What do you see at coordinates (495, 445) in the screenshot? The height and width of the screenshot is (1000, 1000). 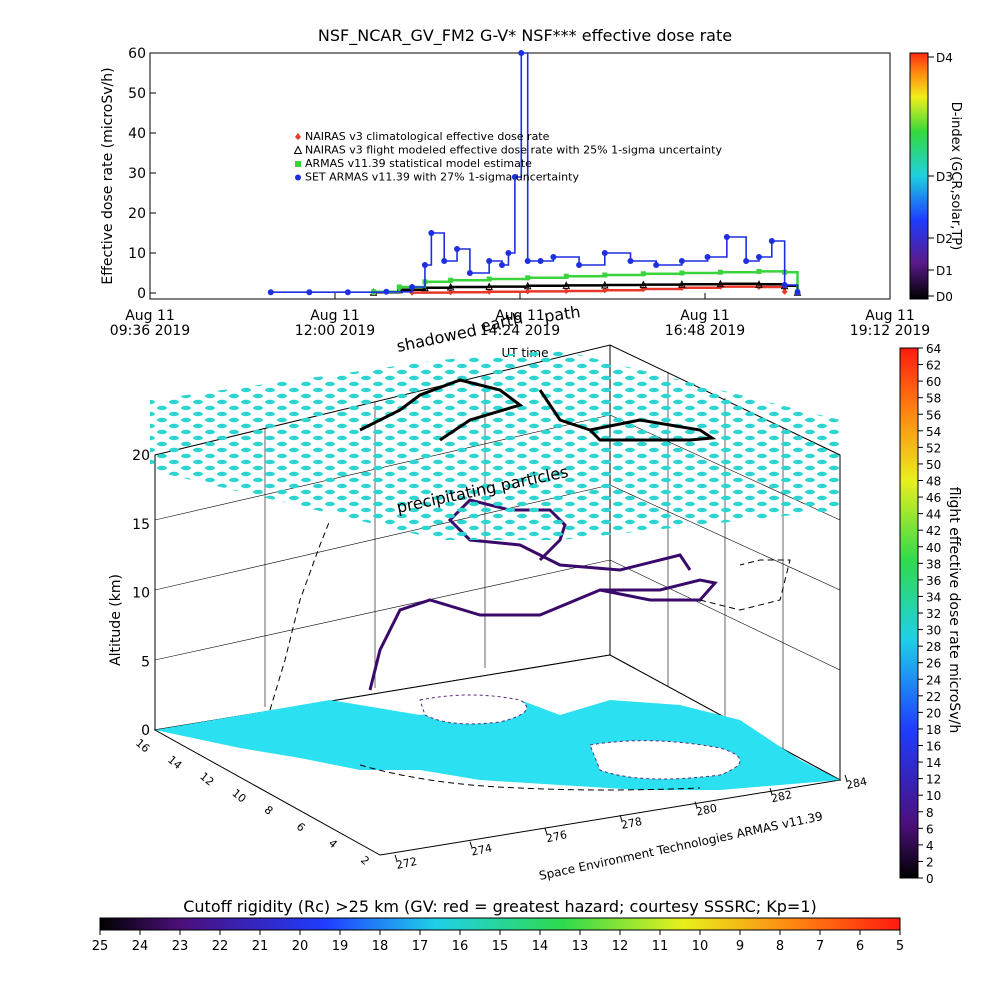 I see `precipitating-particles-layer` at bounding box center [495, 445].